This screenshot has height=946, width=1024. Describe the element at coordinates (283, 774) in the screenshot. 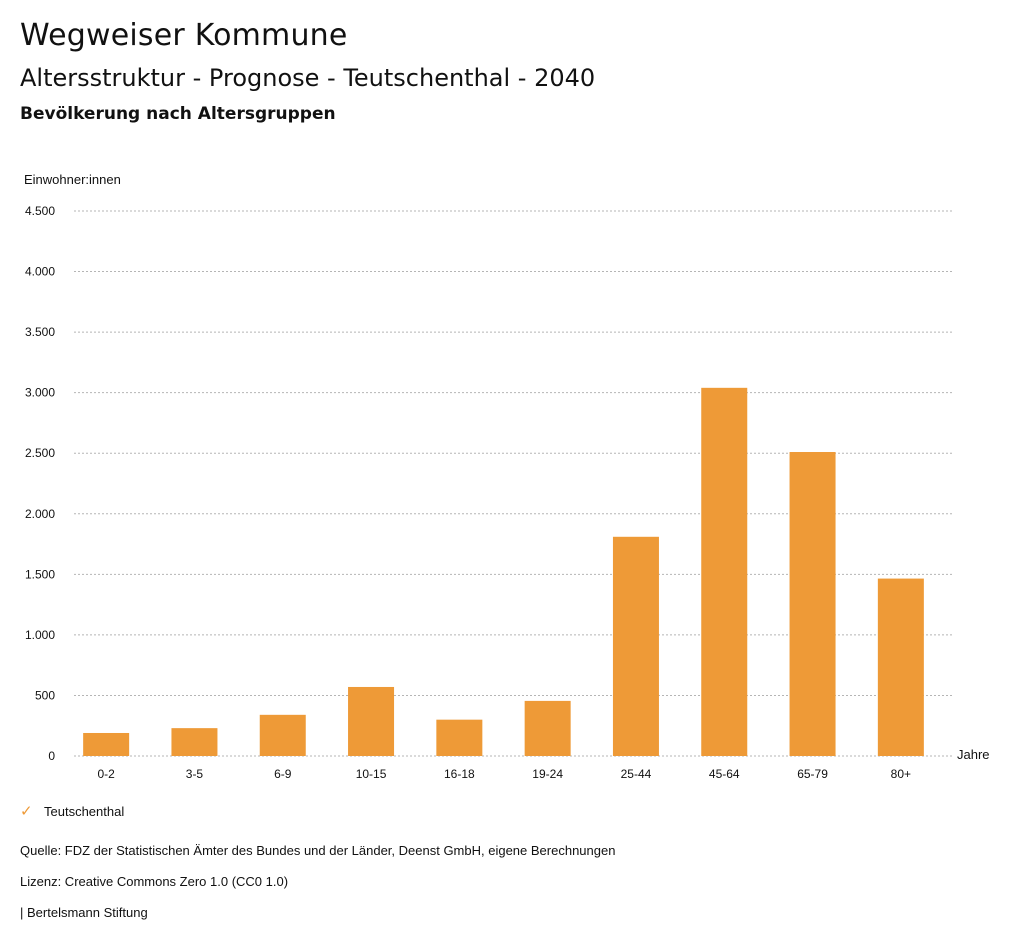

I see `x-tick-label: 6-9` at that location.